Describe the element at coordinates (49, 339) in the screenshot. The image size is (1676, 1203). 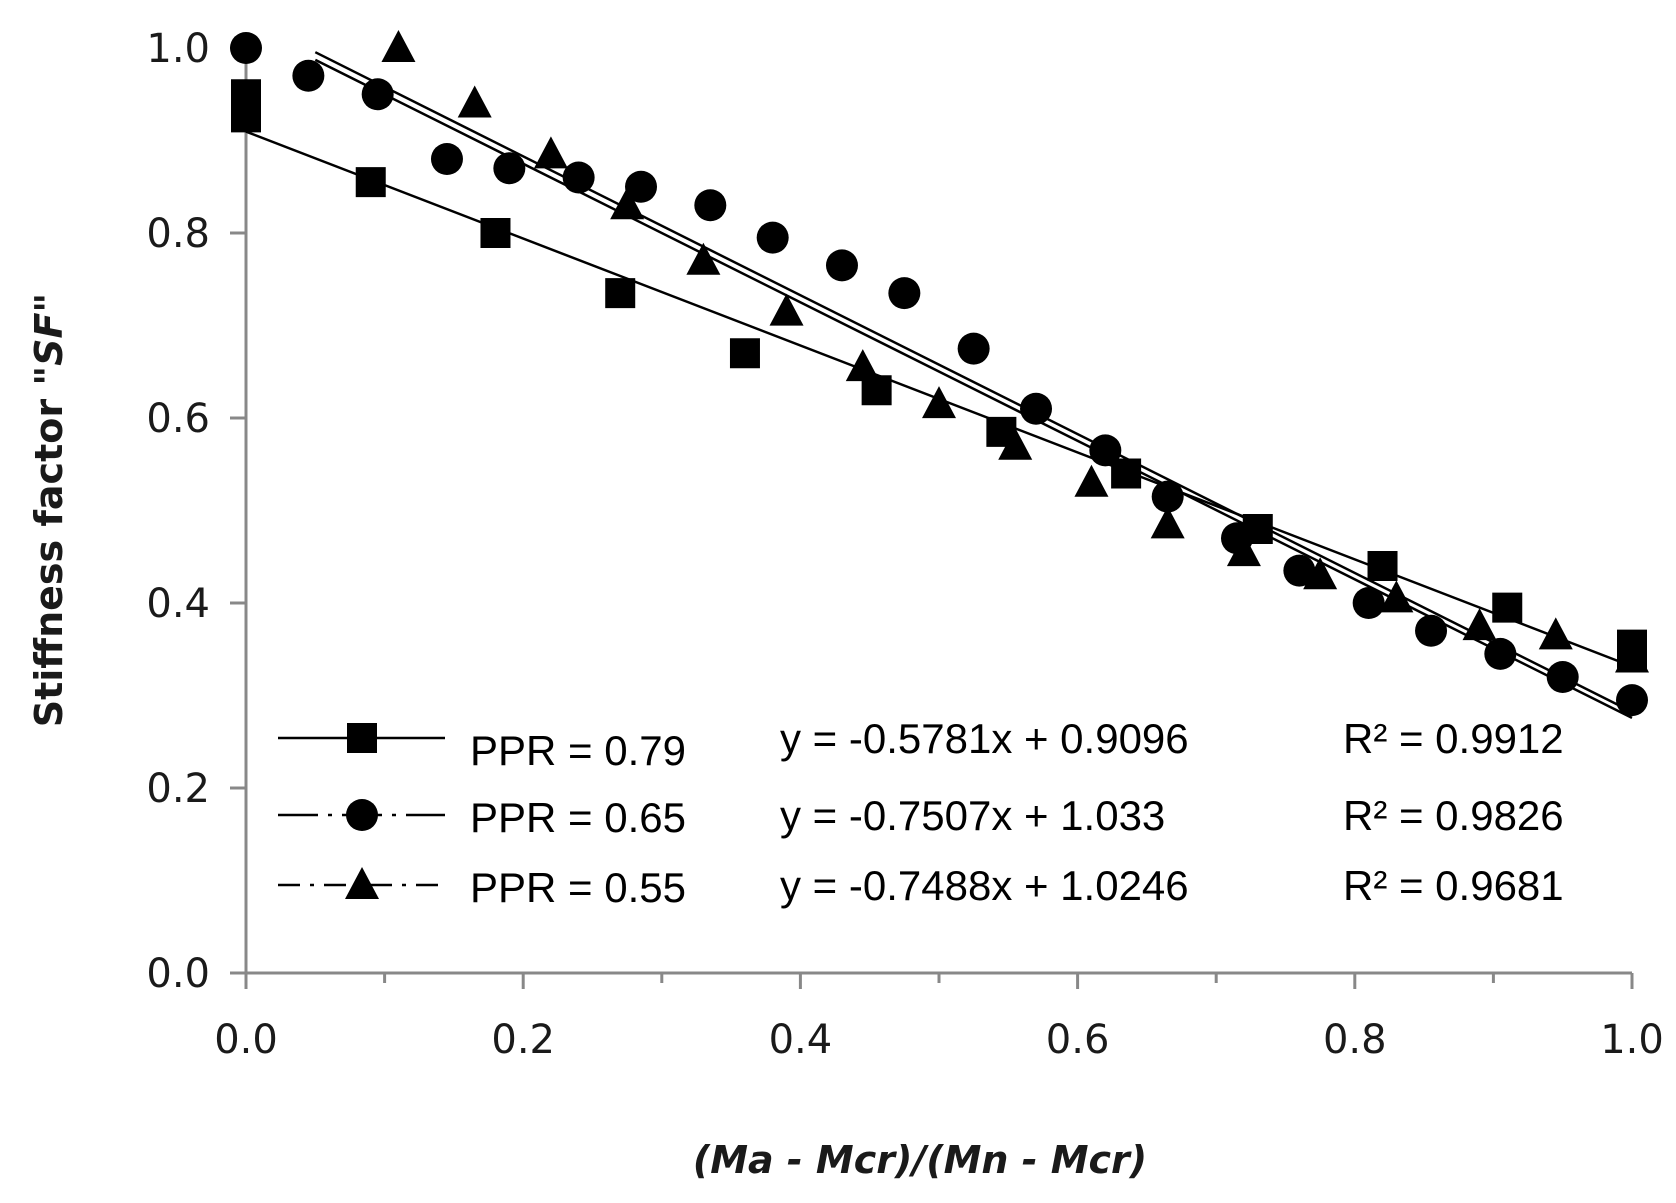
I see `y-axis-title-italic: SF` at that location.